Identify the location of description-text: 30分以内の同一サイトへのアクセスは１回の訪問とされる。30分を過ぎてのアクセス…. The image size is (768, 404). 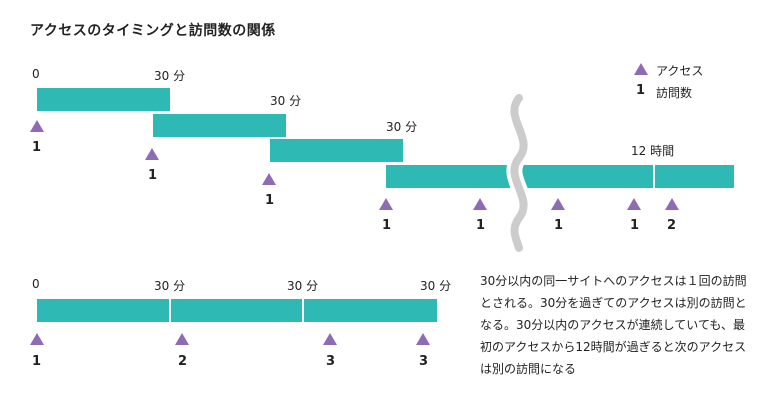
(613, 325).